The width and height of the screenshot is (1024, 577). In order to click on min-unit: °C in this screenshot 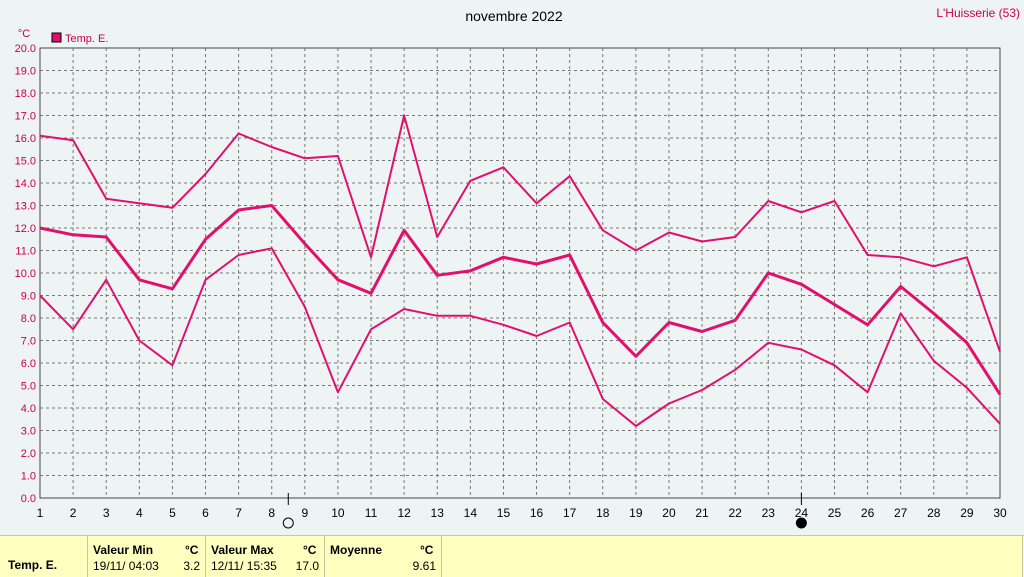, I will do `click(192, 550)`.